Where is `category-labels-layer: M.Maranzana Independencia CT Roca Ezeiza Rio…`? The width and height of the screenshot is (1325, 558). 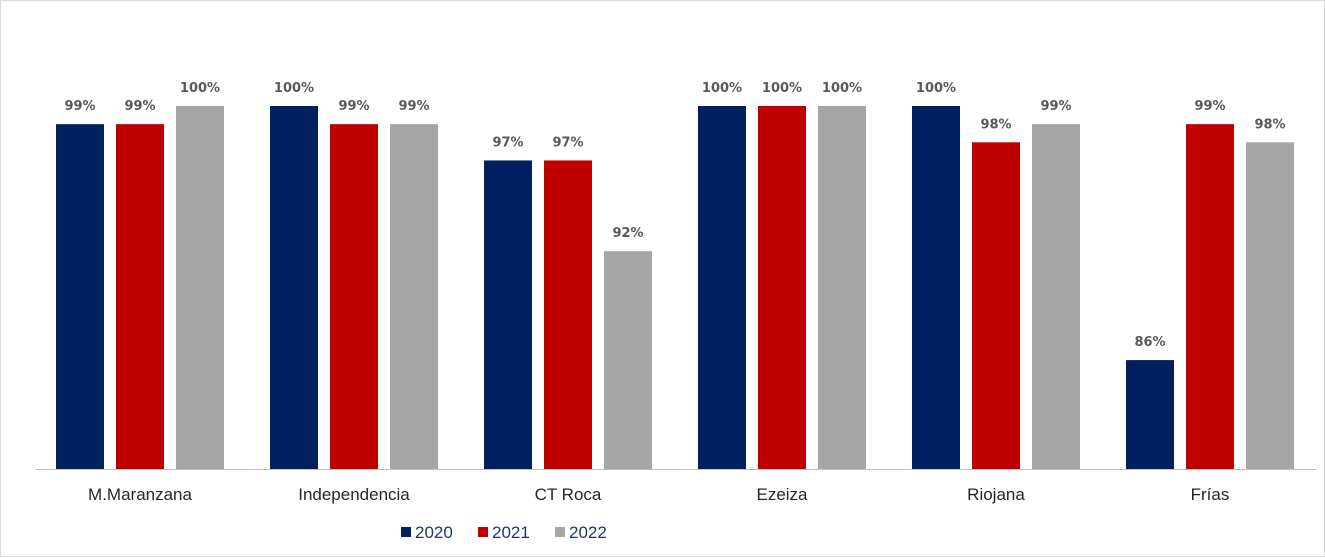 category-labels-layer: M.Maranzana Independencia CT Roca Ezeiza Rio… is located at coordinates (658, 494).